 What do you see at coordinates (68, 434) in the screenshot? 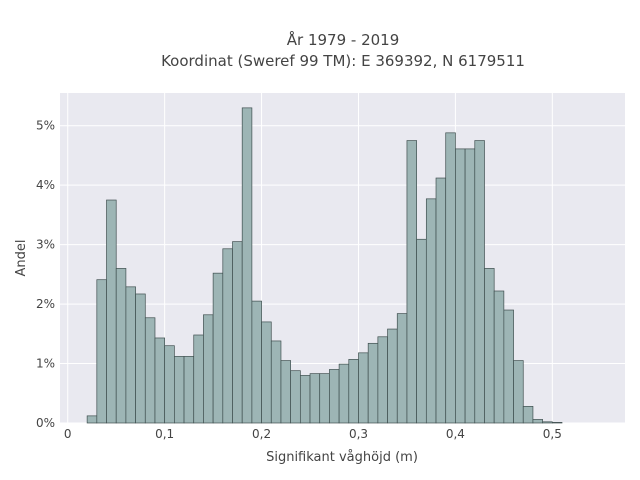
I see `x-tick-label: 0` at bounding box center [68, 434].